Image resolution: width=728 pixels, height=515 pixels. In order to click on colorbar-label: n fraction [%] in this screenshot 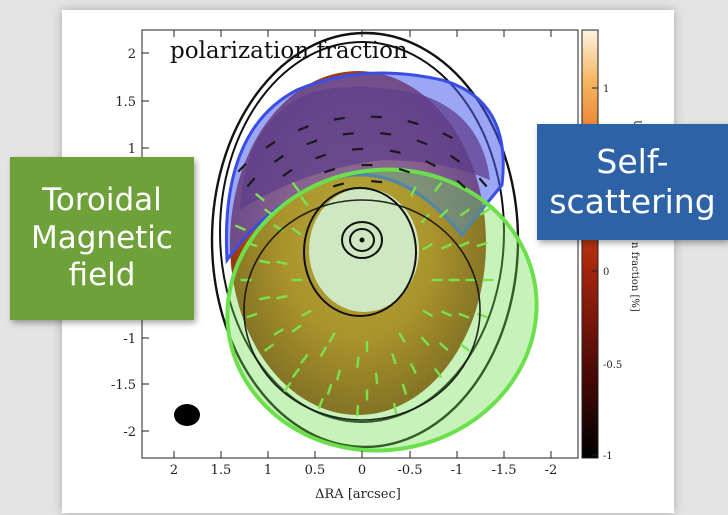, I will do `click(634, 277)`.